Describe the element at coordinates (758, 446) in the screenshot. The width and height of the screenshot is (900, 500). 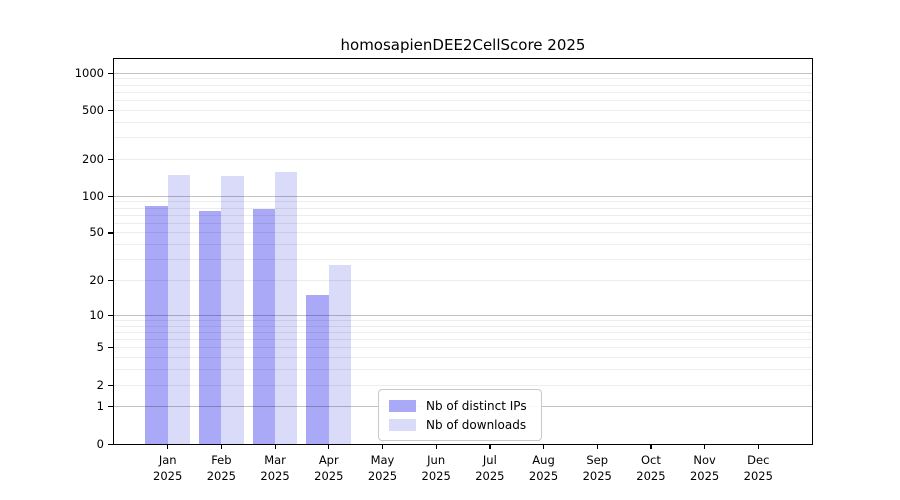
I see `x-tick-mark-dec` at that location.